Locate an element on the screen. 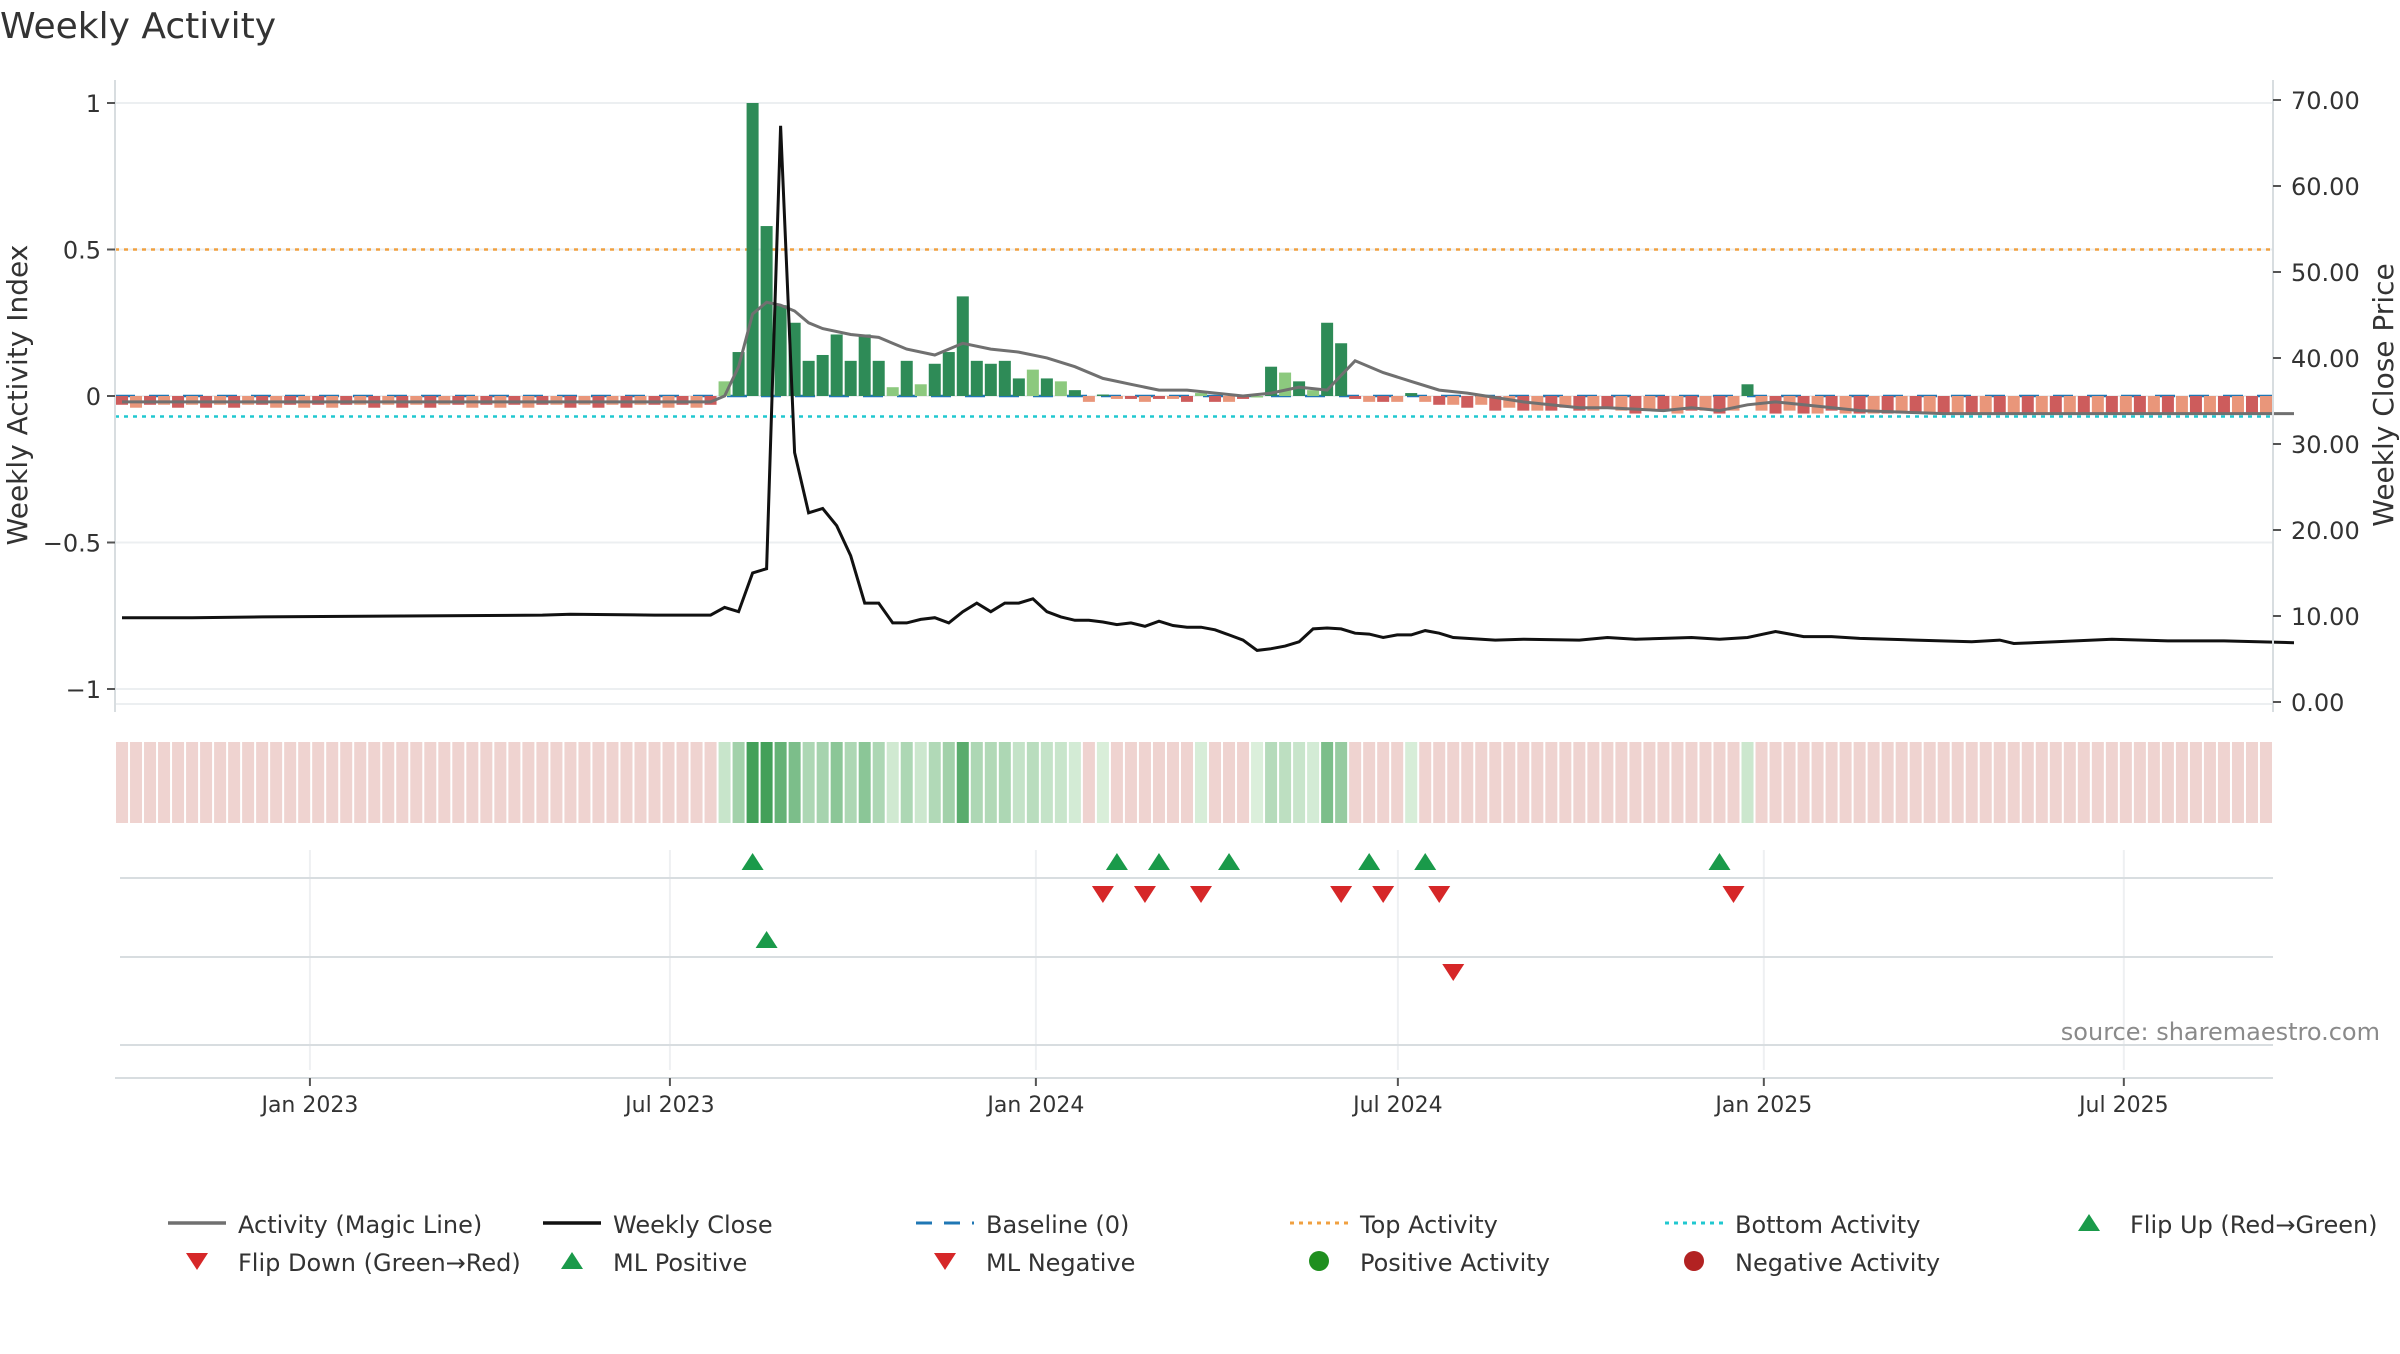  legend-item: Flip Up (Red→Green) is located at coordinates (2228, 1225).